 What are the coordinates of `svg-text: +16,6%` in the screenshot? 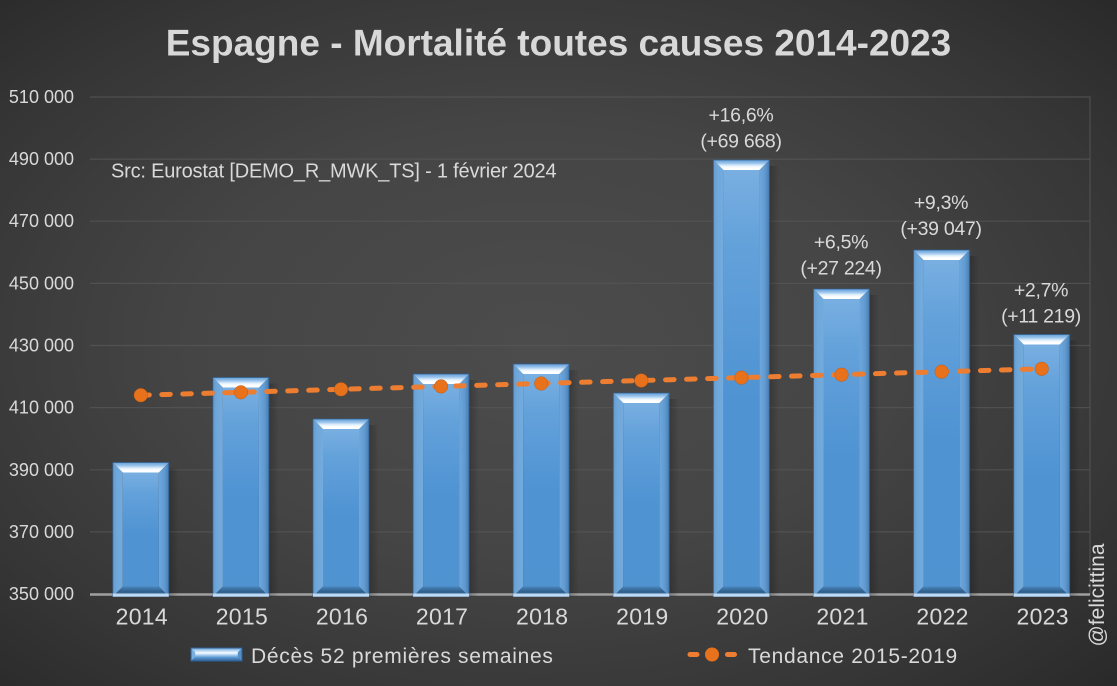 It's located at (741, 116).